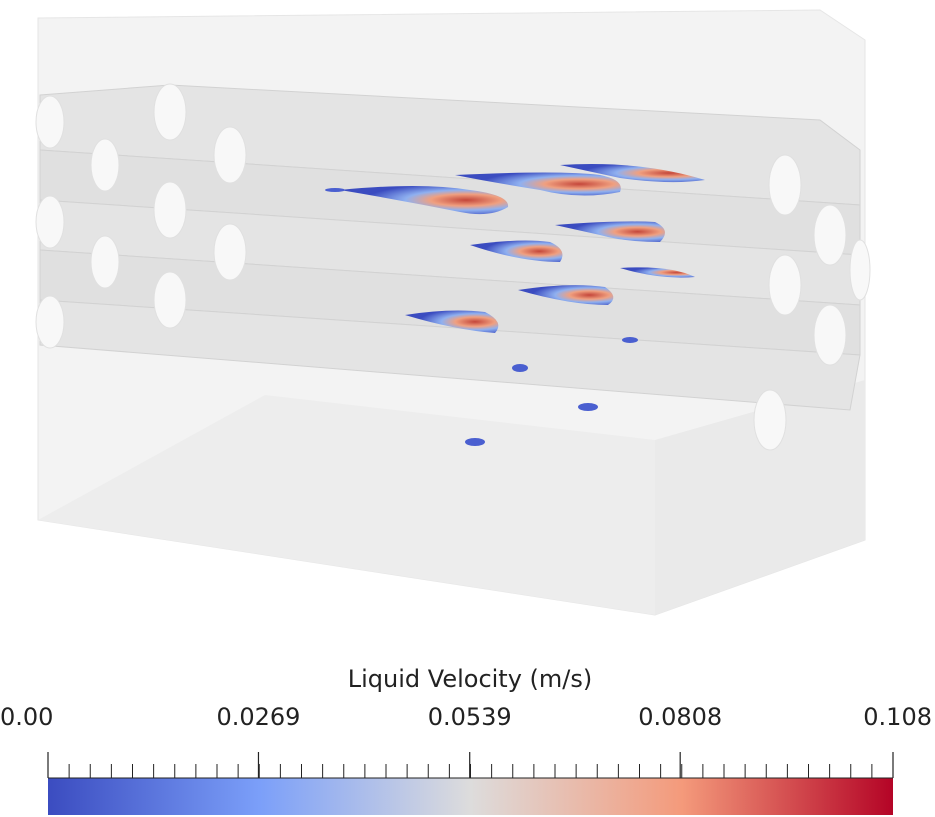 This screenshot has width=935, height=817. Describe the element at coordinates (258, 717) in the screenshot. I see `tick-label: 0.0269` at that location.